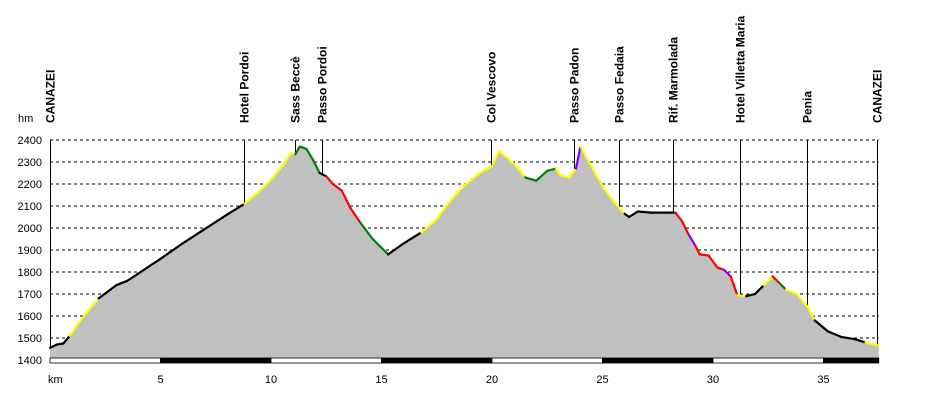  What do you see at coordinates (30, 185) in the screenshot?
I see `y-tick-label: 2200` at bounding box center [30, 185].